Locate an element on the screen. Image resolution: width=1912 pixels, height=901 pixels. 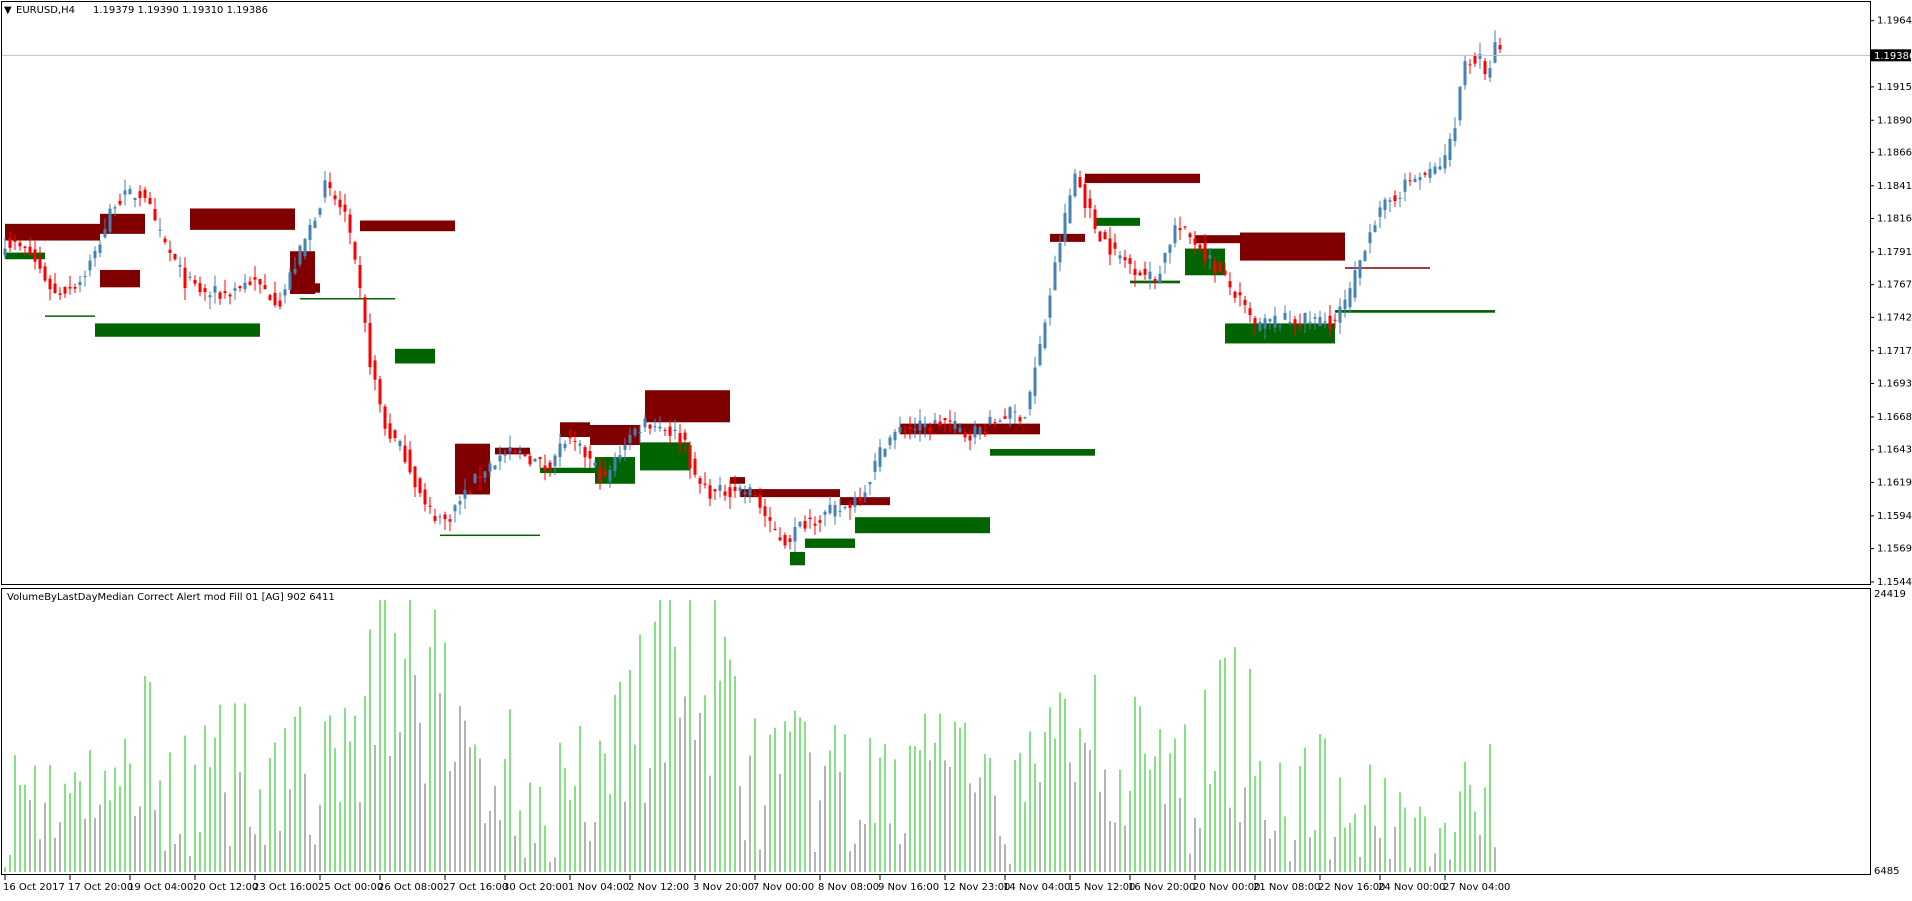
price-tick-label: 1.17915 is located at coordinates (1894, 252).